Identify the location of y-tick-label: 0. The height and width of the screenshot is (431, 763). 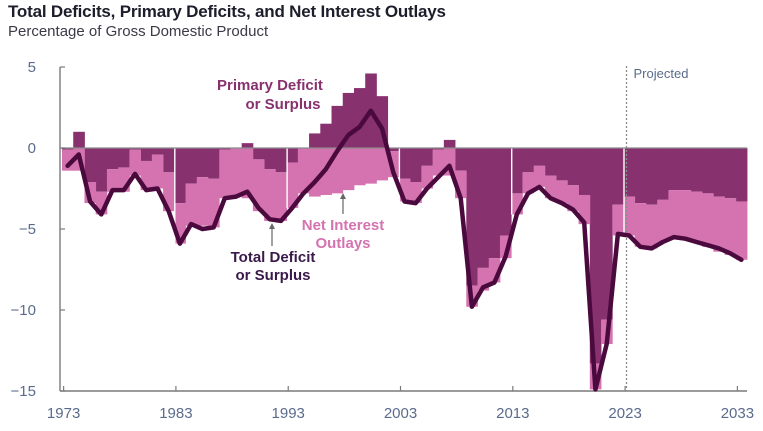
(32, 148).